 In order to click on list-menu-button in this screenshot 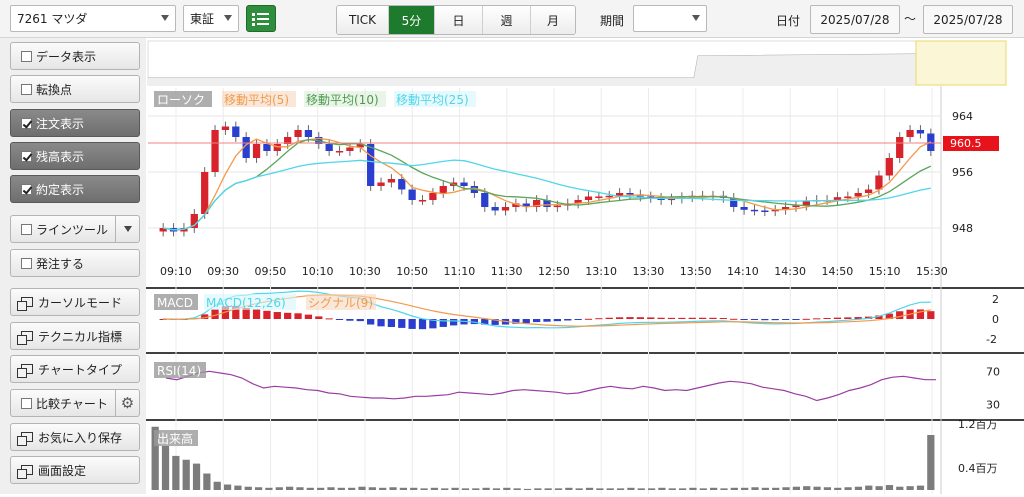, I will do `click(261, 18)`.